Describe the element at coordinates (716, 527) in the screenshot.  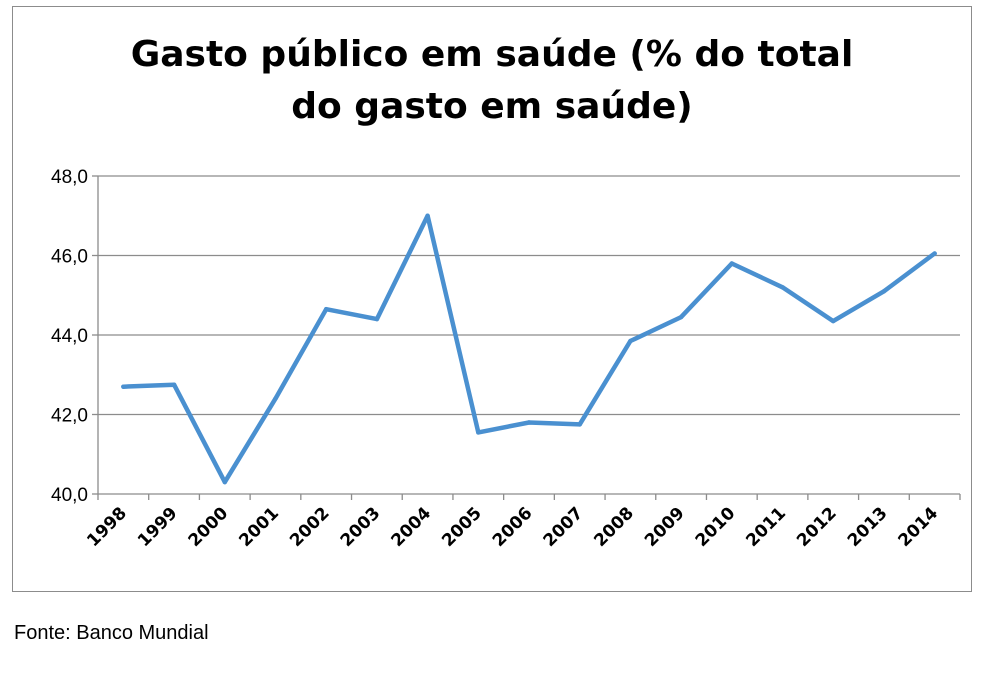
I see `x-tick-label: 2010` at that location.